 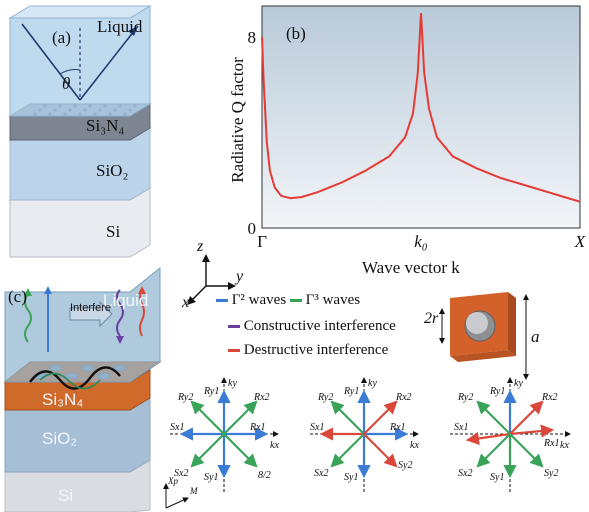 I want to click on panel-a-stack, so click(x=80, y=131).